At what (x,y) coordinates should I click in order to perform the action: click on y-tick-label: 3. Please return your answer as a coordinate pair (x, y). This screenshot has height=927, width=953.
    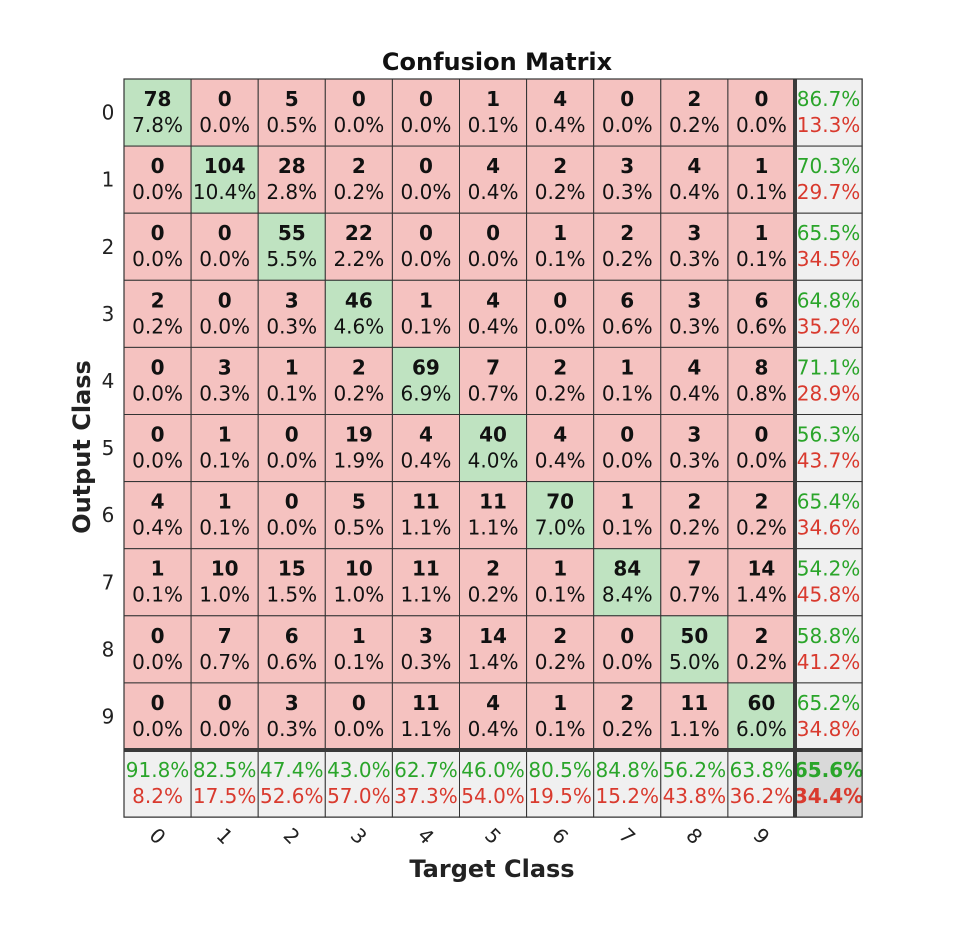
    Looking at the image, I should click on (108, 314).